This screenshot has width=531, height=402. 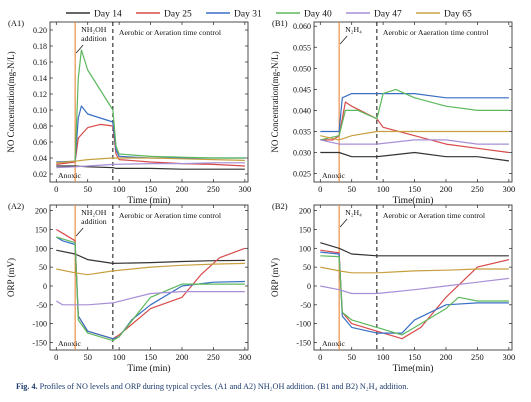 I want to click on x-axis-label: Time(min), so click(x=413, y=200).